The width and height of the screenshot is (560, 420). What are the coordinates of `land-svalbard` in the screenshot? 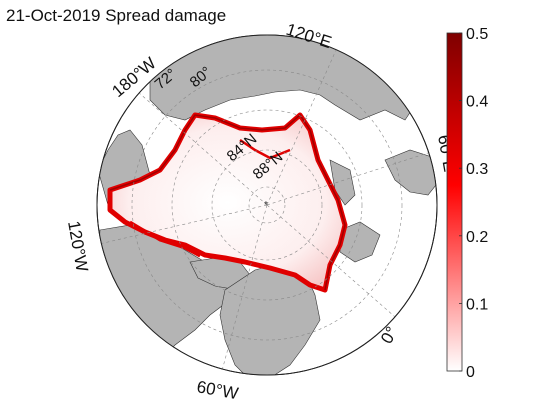 It's located at (360, 242).